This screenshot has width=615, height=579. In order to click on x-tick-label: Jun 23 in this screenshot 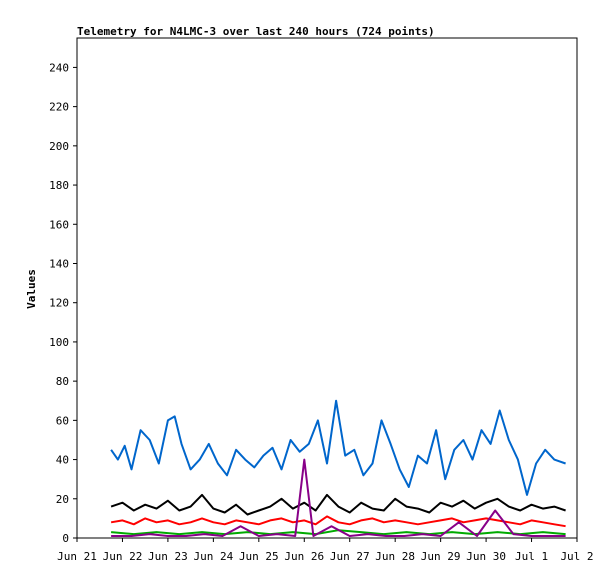, I will do `click(168, 556)`.